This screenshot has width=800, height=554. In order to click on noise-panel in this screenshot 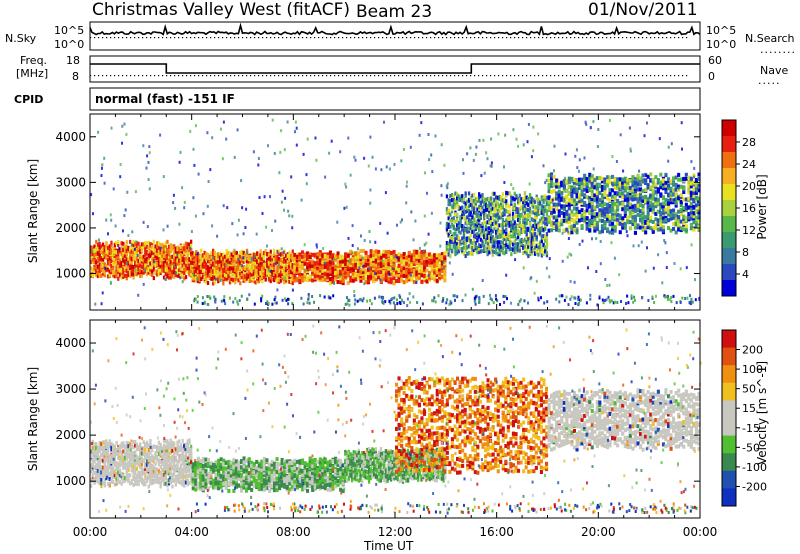, I will do `click(395, 36)`.